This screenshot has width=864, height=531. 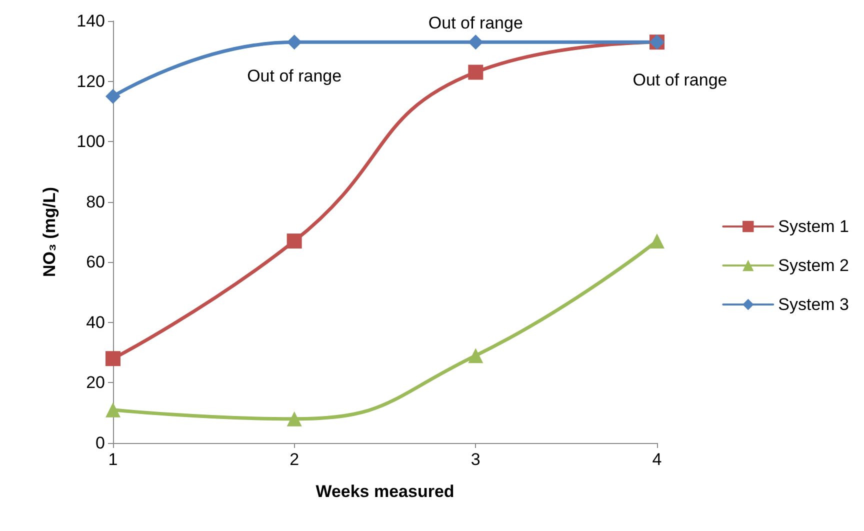 What do you see at coordinates (295, 459) in the screenshot?
I see `x-tick-label: 2` at bounding box center [295, 459].